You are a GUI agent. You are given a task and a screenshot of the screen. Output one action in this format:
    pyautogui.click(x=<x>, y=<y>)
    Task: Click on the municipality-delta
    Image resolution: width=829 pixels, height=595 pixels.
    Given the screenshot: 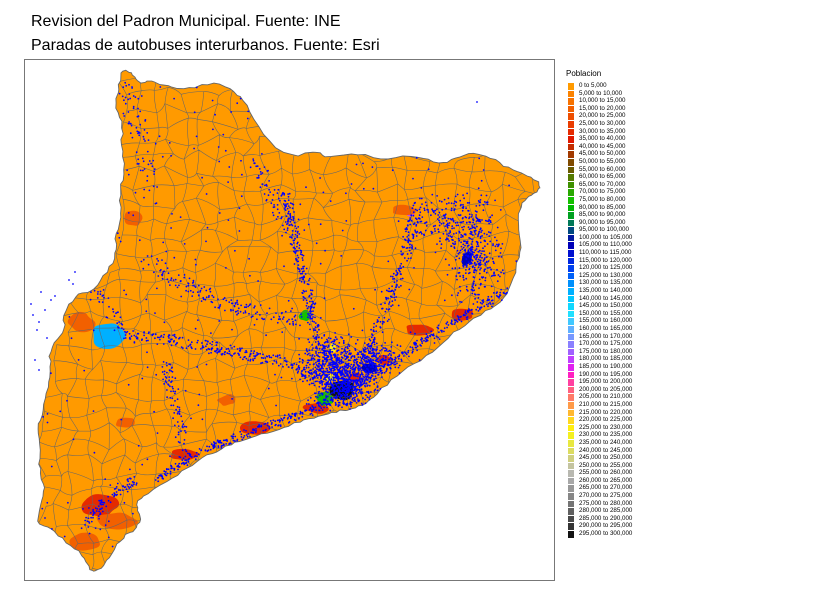 What is the action you would take?
    pyautogui.click(x=117, y=521)
    